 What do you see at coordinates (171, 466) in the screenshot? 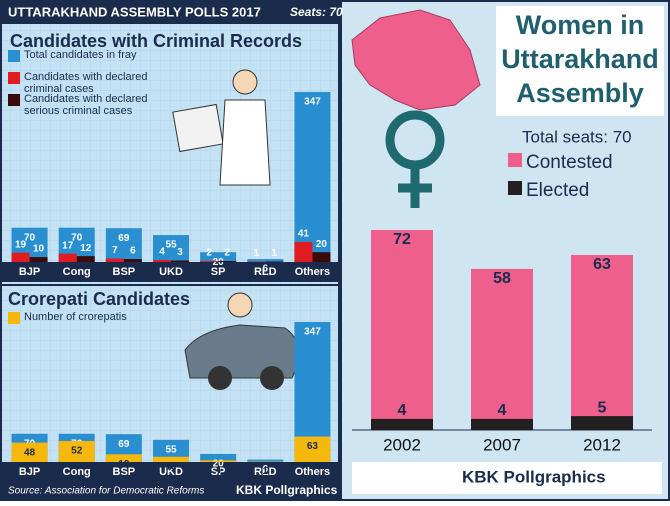
I see `value-label: 13` at bounding box center [171, 466].